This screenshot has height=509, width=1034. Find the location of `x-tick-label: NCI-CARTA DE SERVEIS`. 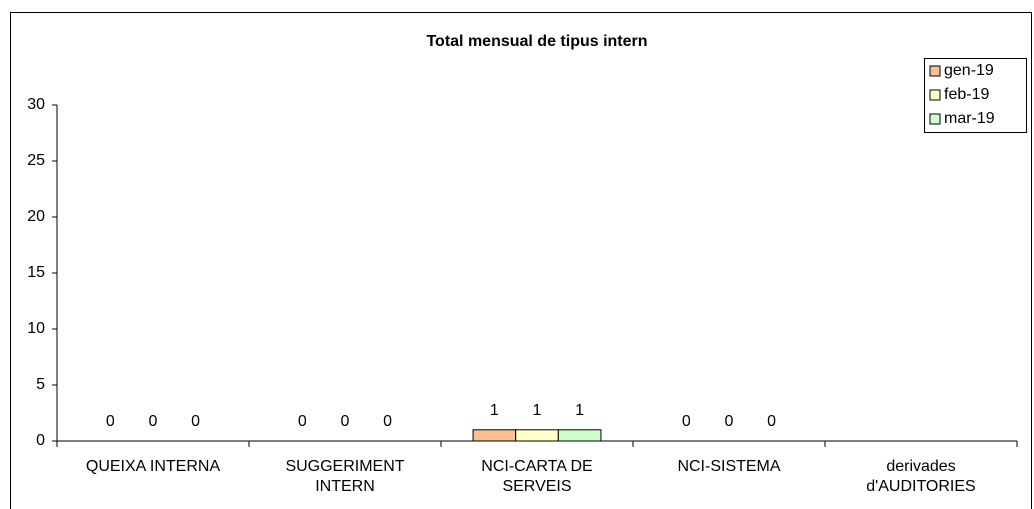

x-tick-label: NCI-CARTA DE SERVEIS is located at coordinates (537, 476).